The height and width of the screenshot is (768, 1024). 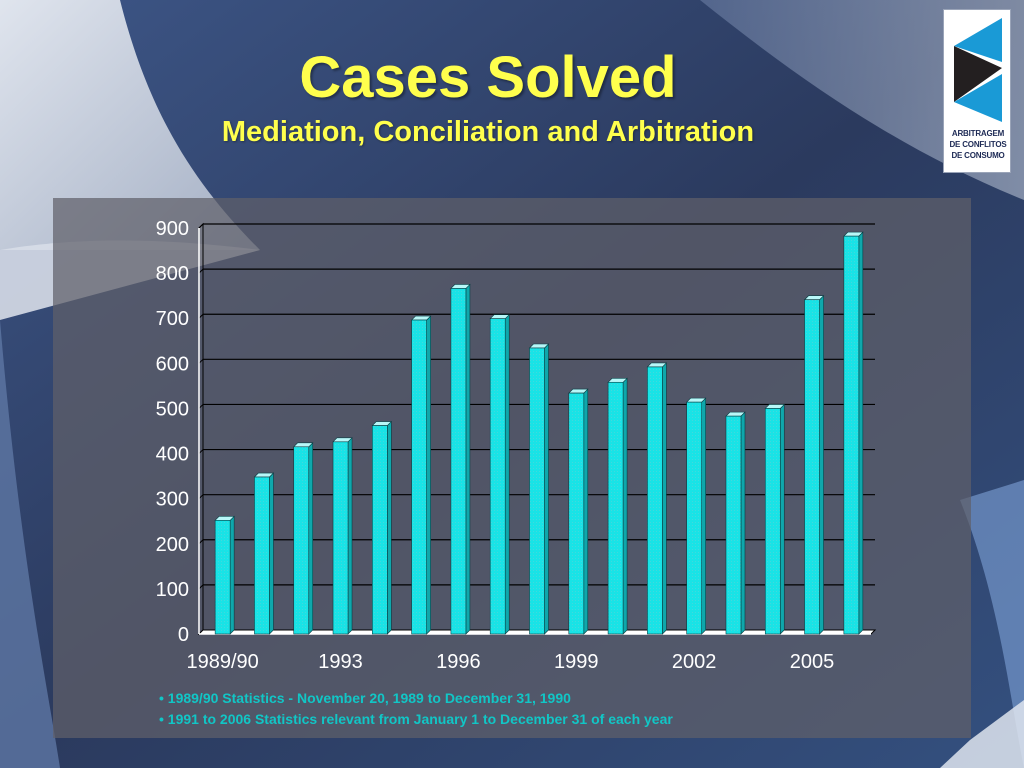 What do you see at coordinates (488, 132) in the screenshot?
I see `slide-subtitle: Mediation, Conciliation and Arbitration` at bounding box center [488, 132].